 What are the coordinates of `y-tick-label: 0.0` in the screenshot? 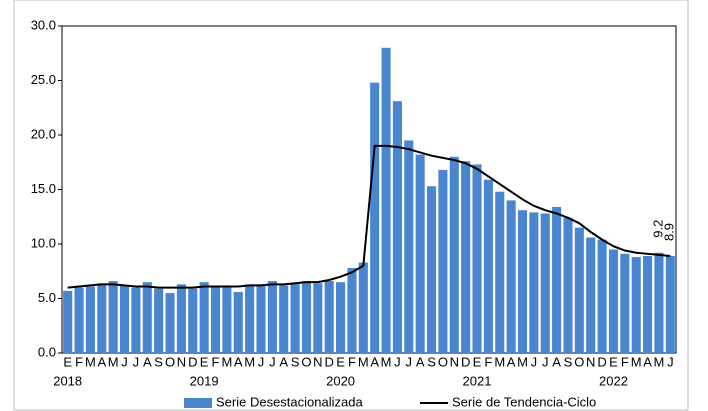 It's located at (47, 351).